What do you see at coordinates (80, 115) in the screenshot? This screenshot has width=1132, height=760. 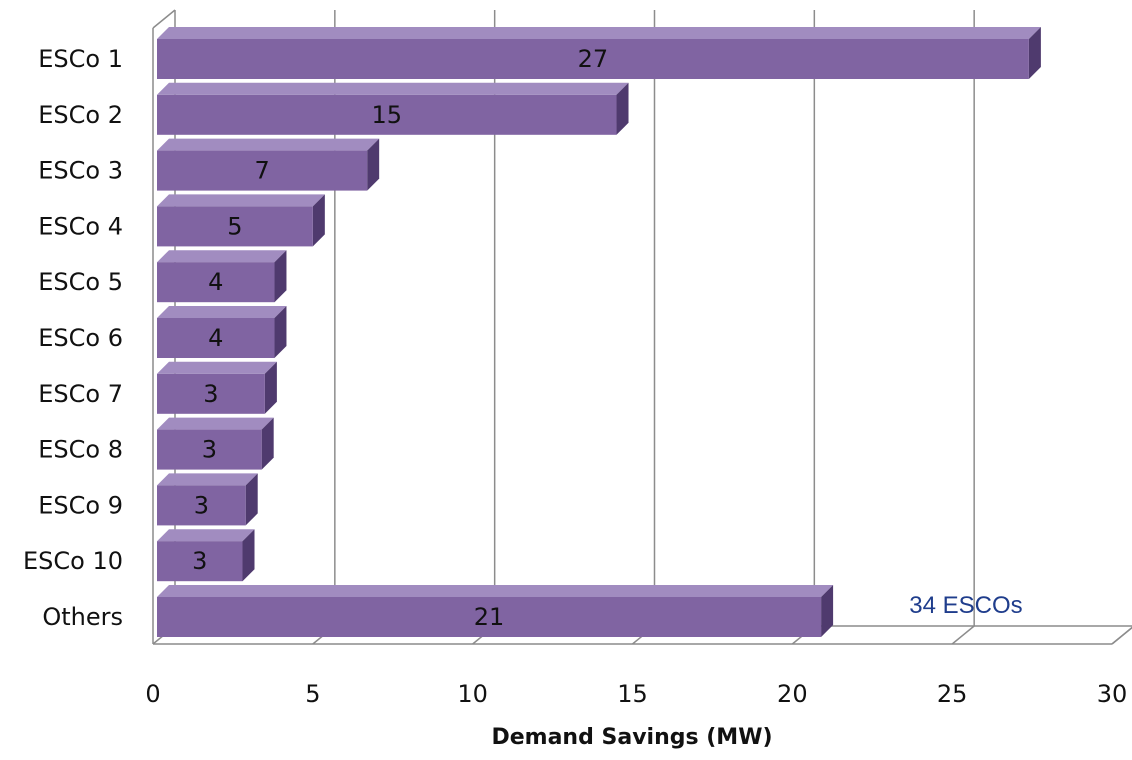 I see `y-tick-label: ESCo 2` at bounding box center [80, 115].